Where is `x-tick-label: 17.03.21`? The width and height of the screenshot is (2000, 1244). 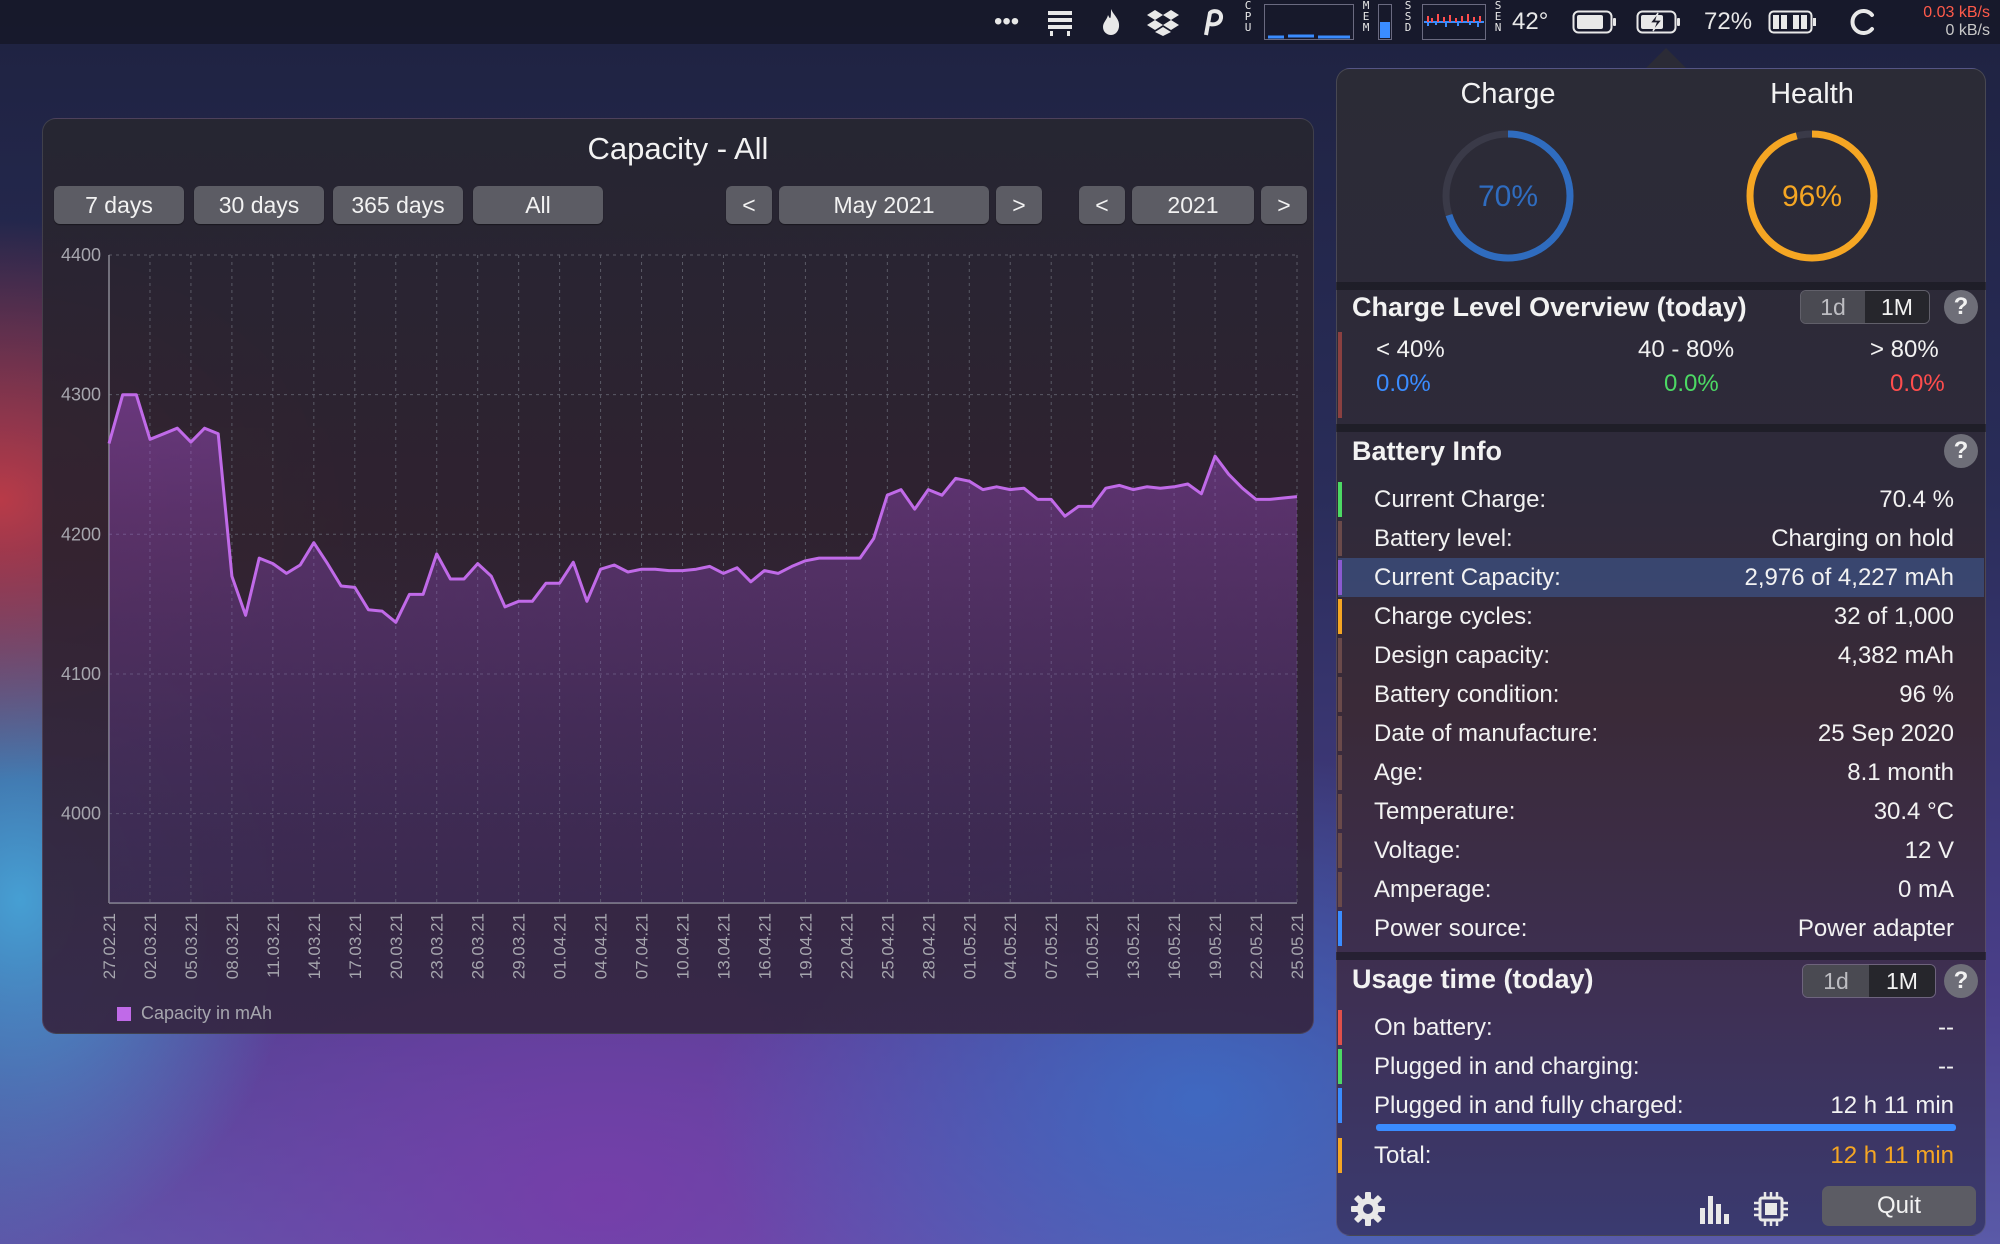 x-tick-label: 17.03.21 is located at coordinates (355, 946).